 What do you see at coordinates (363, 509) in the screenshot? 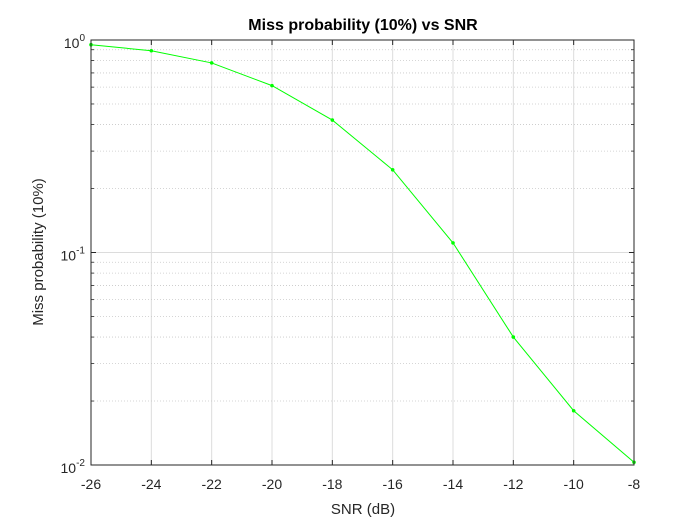
I see `x-axis-label: SNR (dB)` at bounding box center [363, 509].